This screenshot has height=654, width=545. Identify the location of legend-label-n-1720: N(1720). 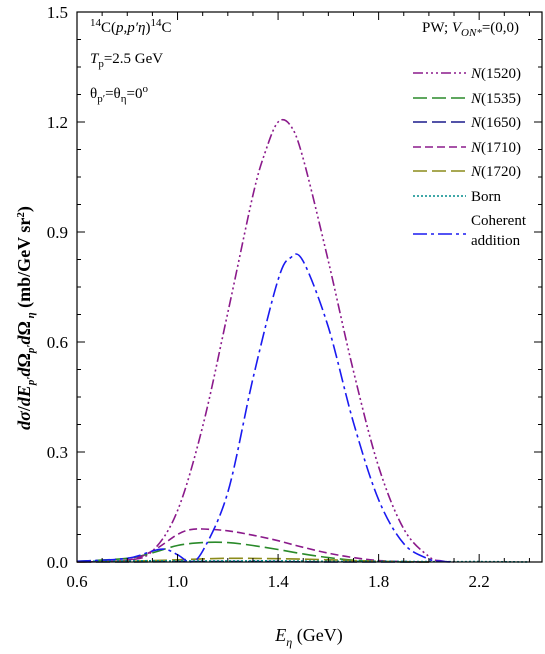
(495, 172).